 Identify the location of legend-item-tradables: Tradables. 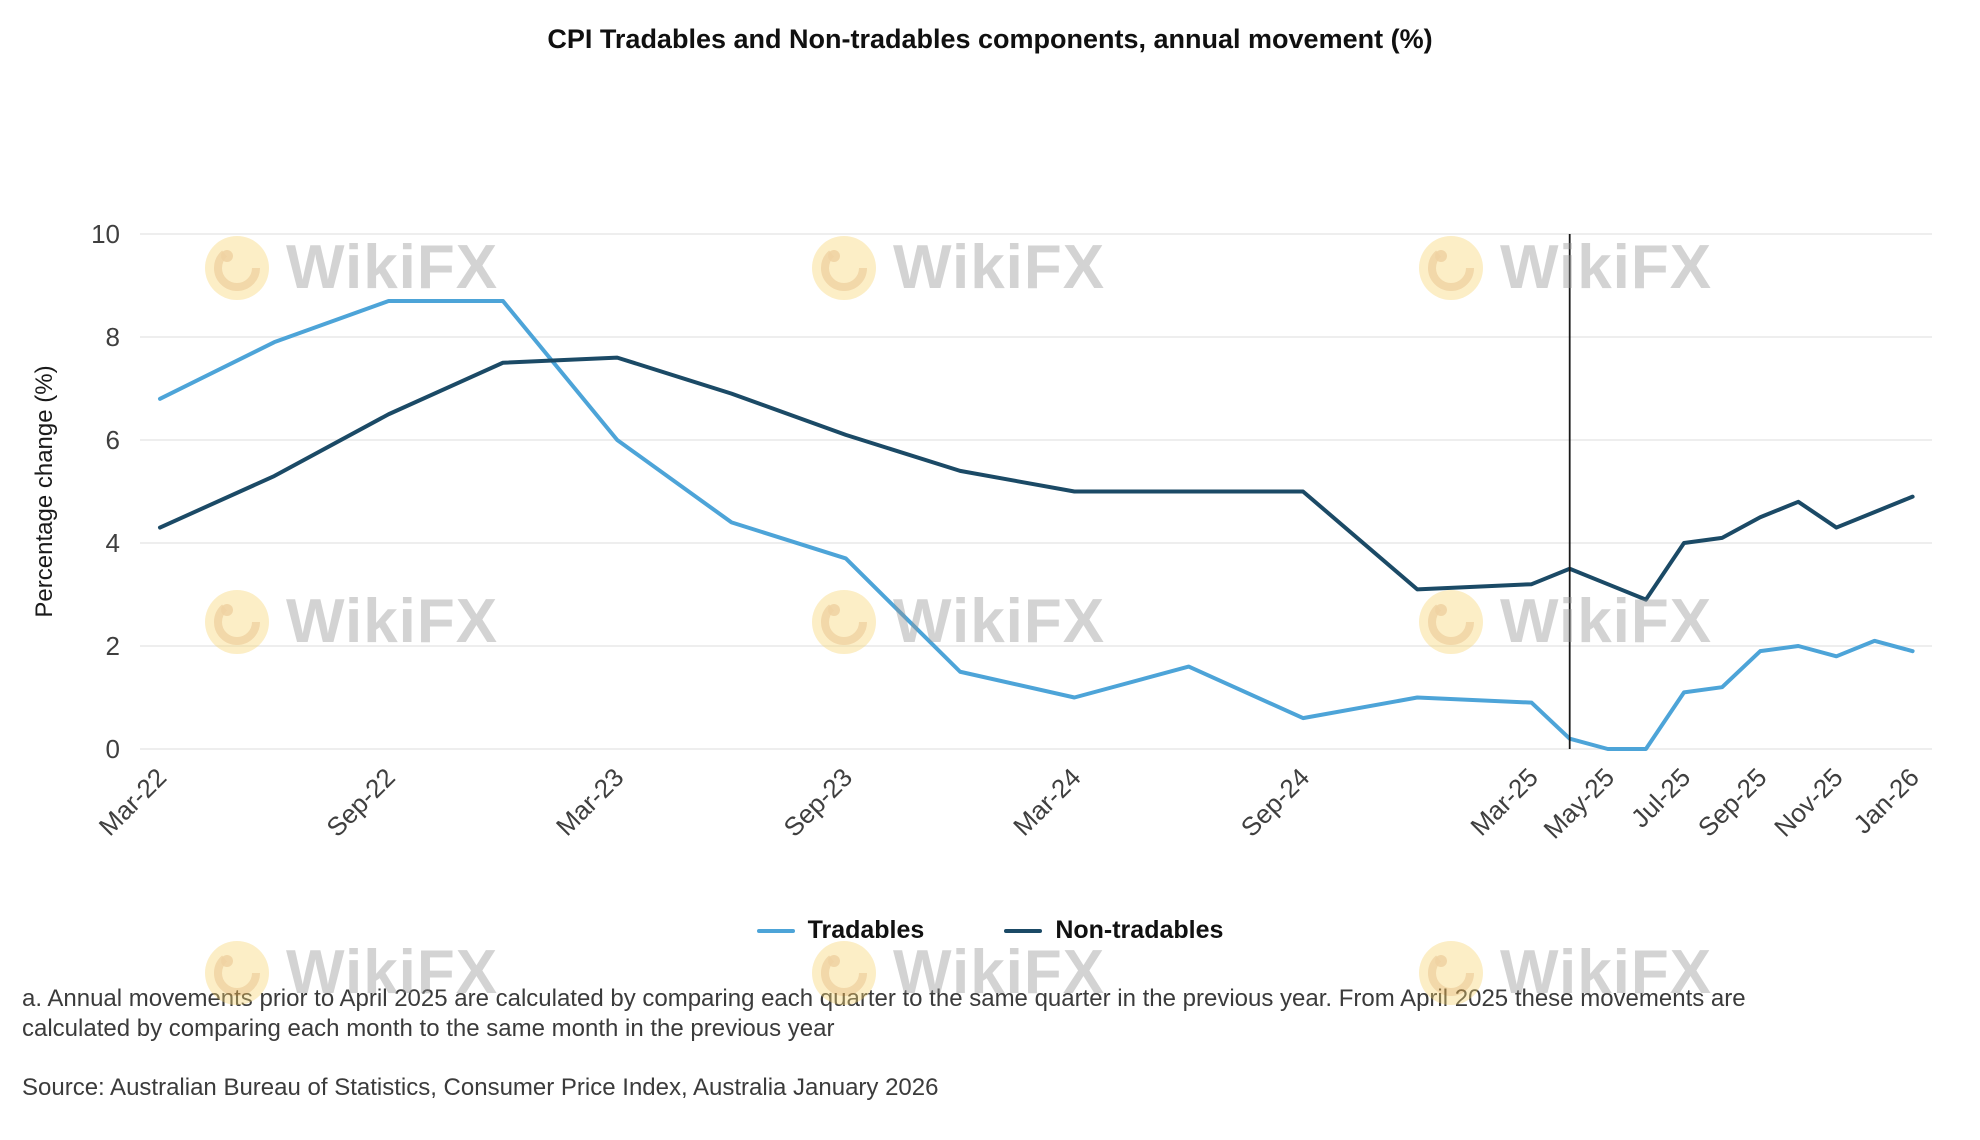
(840, 930).